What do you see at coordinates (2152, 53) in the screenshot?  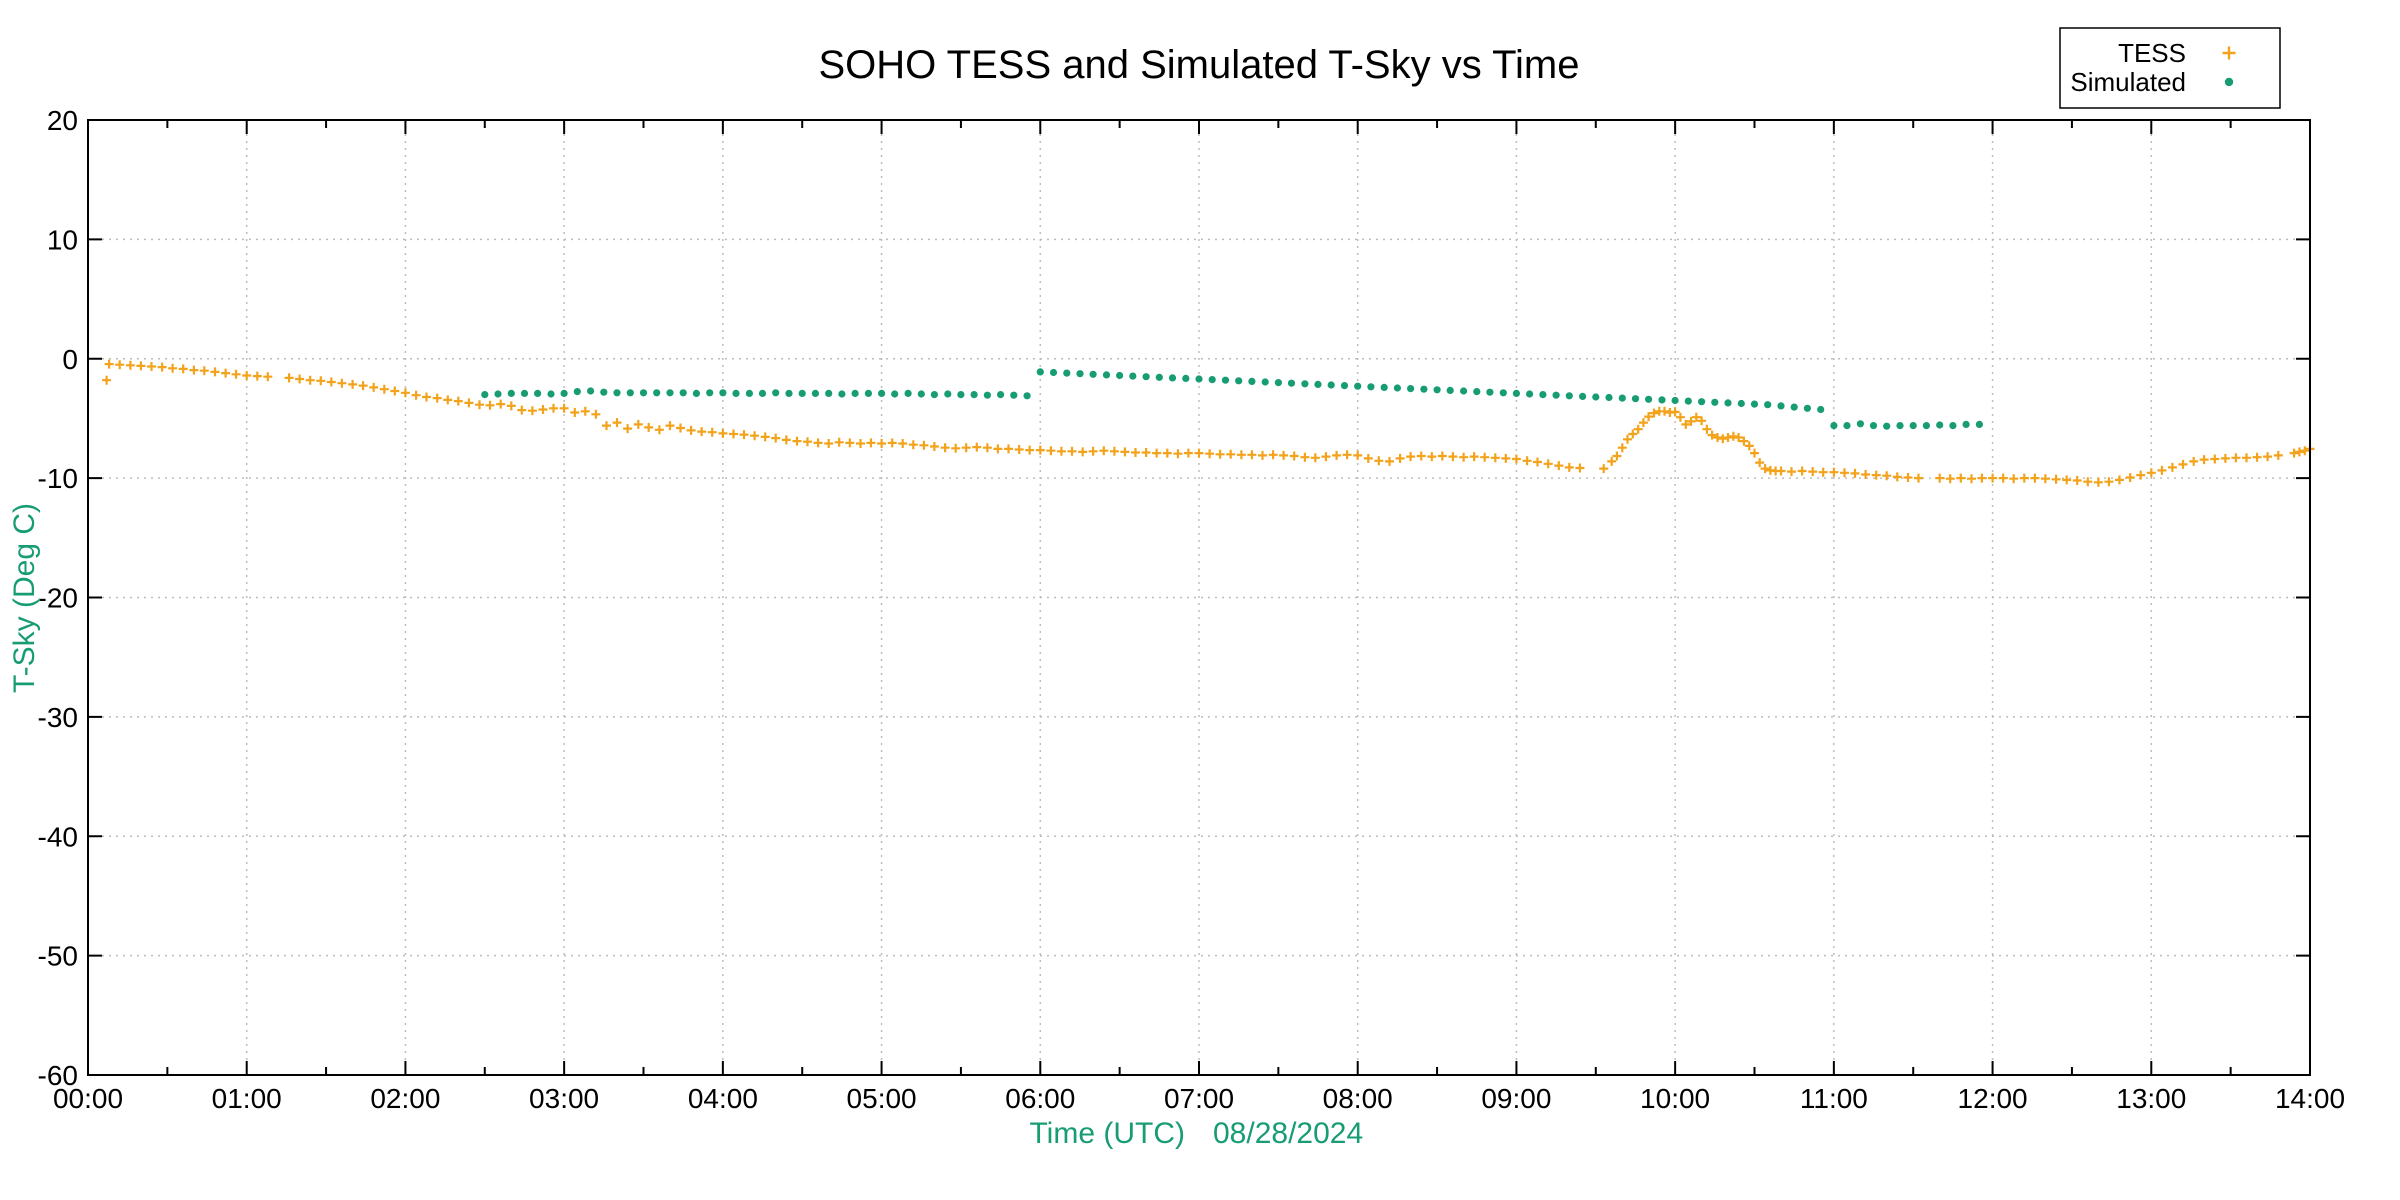 I see `legend-label-tess: TESS` at bounding box center [2152, 53].